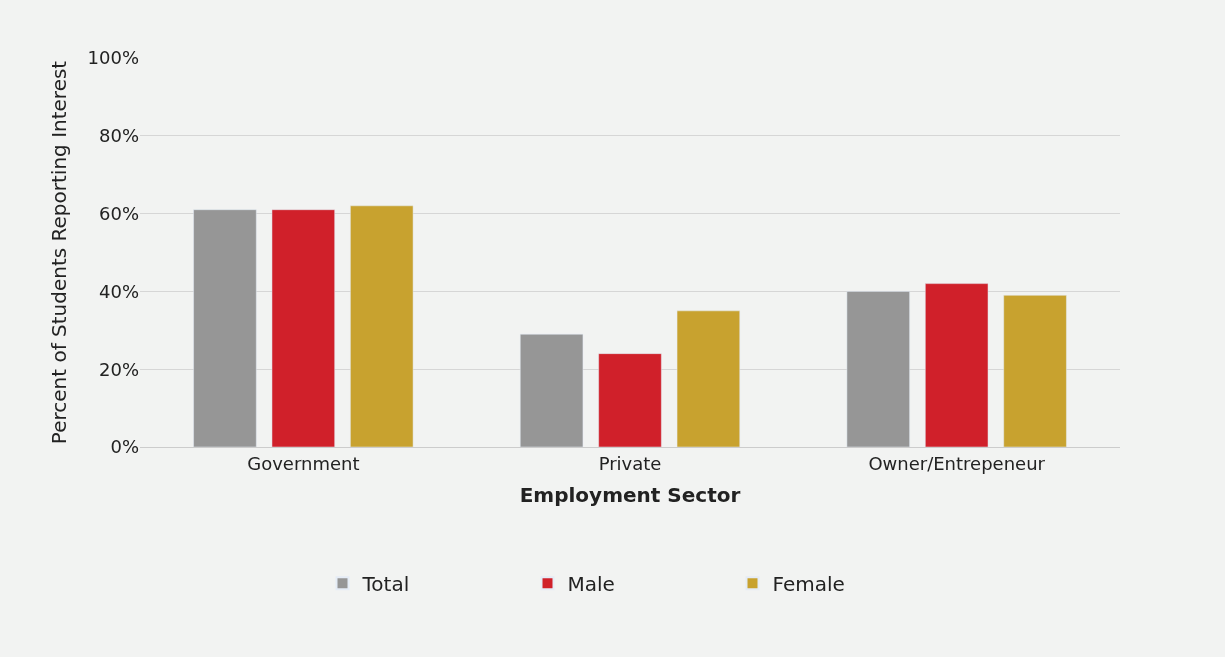  What do you see at coordinates (113, 58) in the screenshot?
I see `y-tick-label: 100%` at bounding box center [113, 58].